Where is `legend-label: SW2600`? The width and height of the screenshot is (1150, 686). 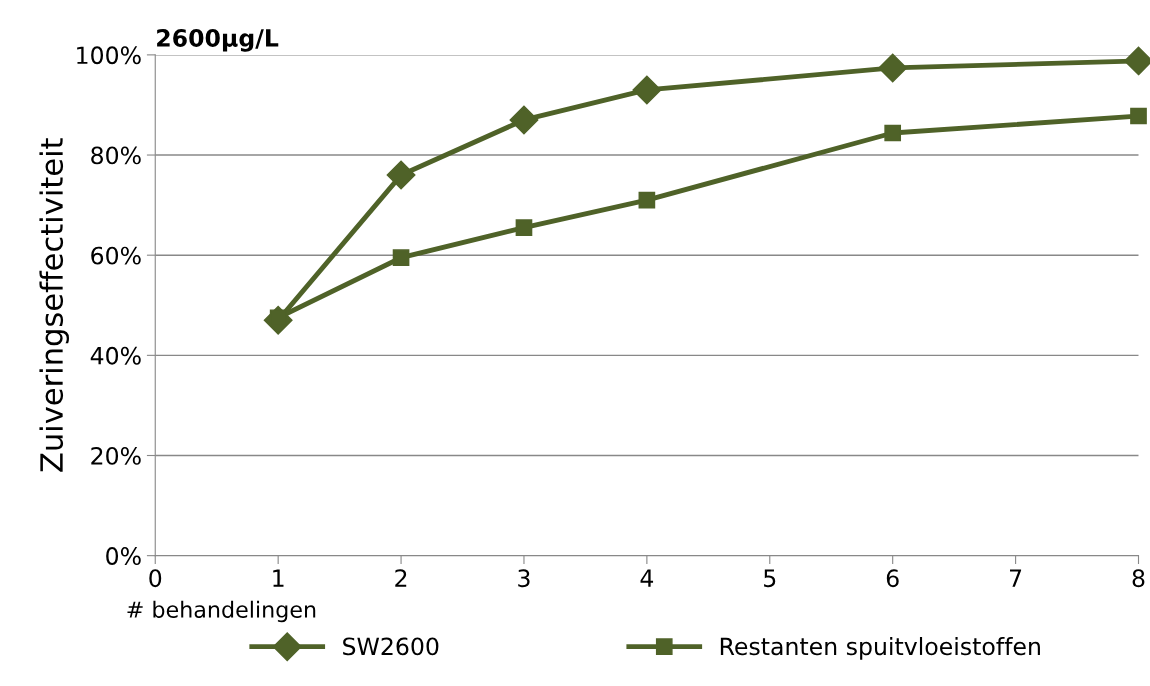 legend-label: SW2600 is located at coordinates (391, 646).